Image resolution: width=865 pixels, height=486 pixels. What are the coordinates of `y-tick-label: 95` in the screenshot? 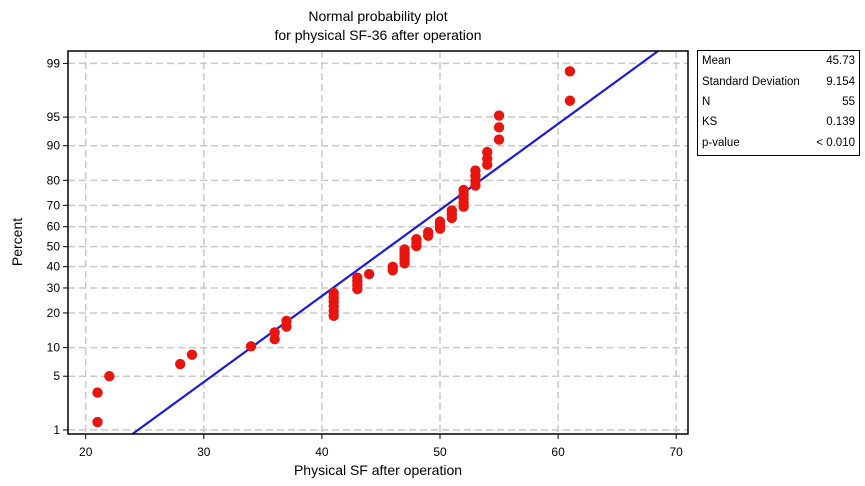 It's located at (54, 117).